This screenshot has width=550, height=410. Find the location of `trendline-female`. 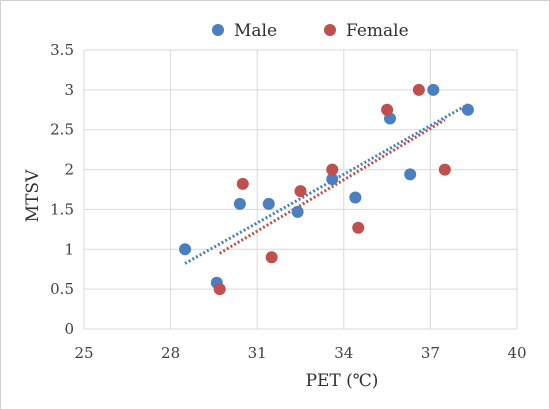

trendline-female is located at coordinates (332, 186).